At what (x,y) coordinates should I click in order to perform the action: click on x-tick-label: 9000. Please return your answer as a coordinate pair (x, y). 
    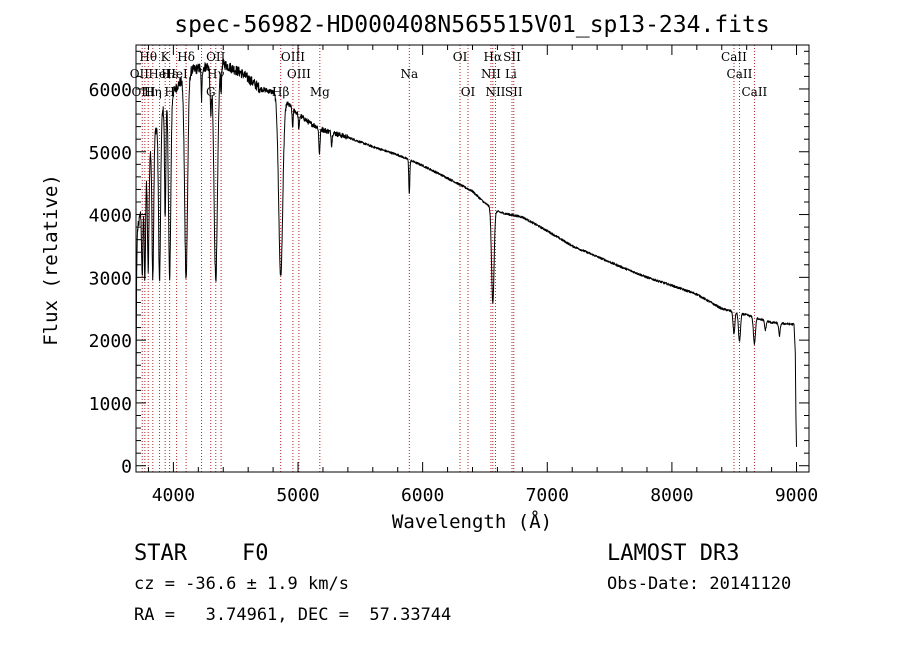
    Looking at the image, I should click on (796, 495).